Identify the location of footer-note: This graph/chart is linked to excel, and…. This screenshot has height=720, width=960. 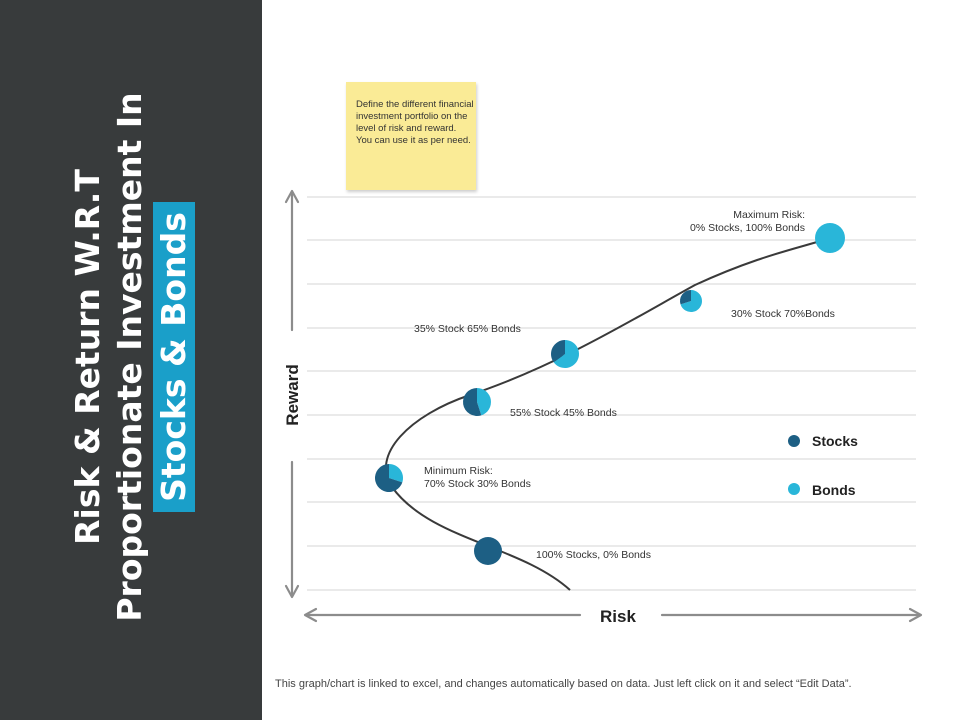
(563, 684).